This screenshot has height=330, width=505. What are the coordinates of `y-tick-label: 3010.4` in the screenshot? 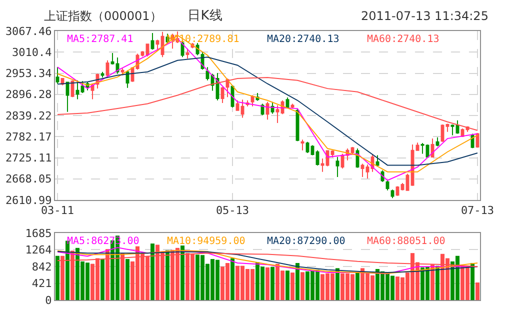 It's located at (32, 52).